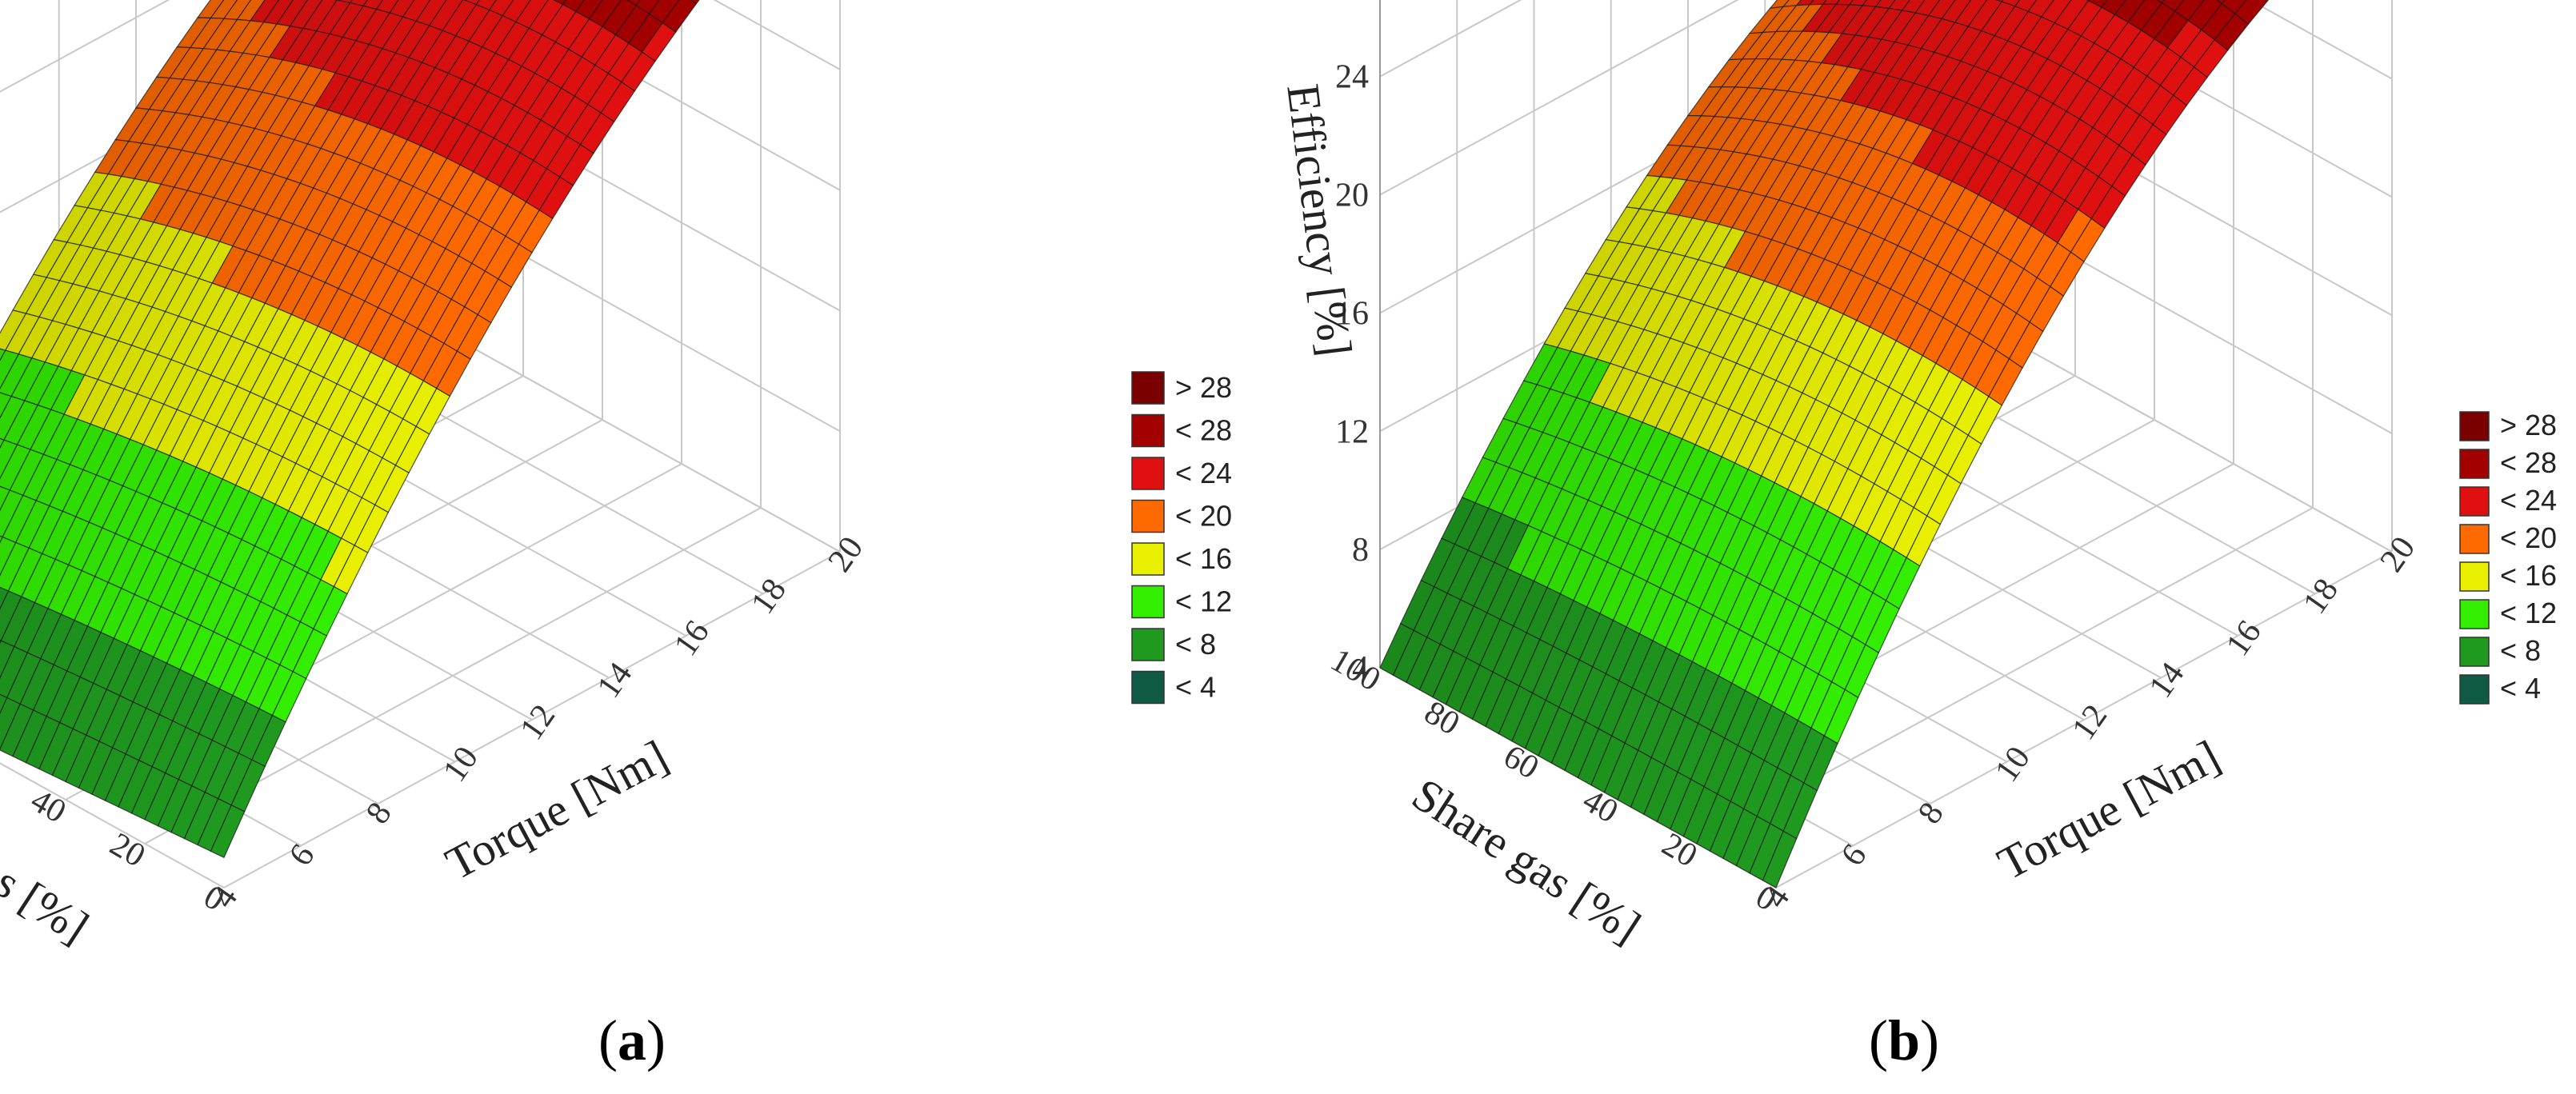 This screenshot has width=2576, height=1094. Describe the element at coordinates (48, 806) in the screenshot. I see `y-tick-label: 40` at that location.